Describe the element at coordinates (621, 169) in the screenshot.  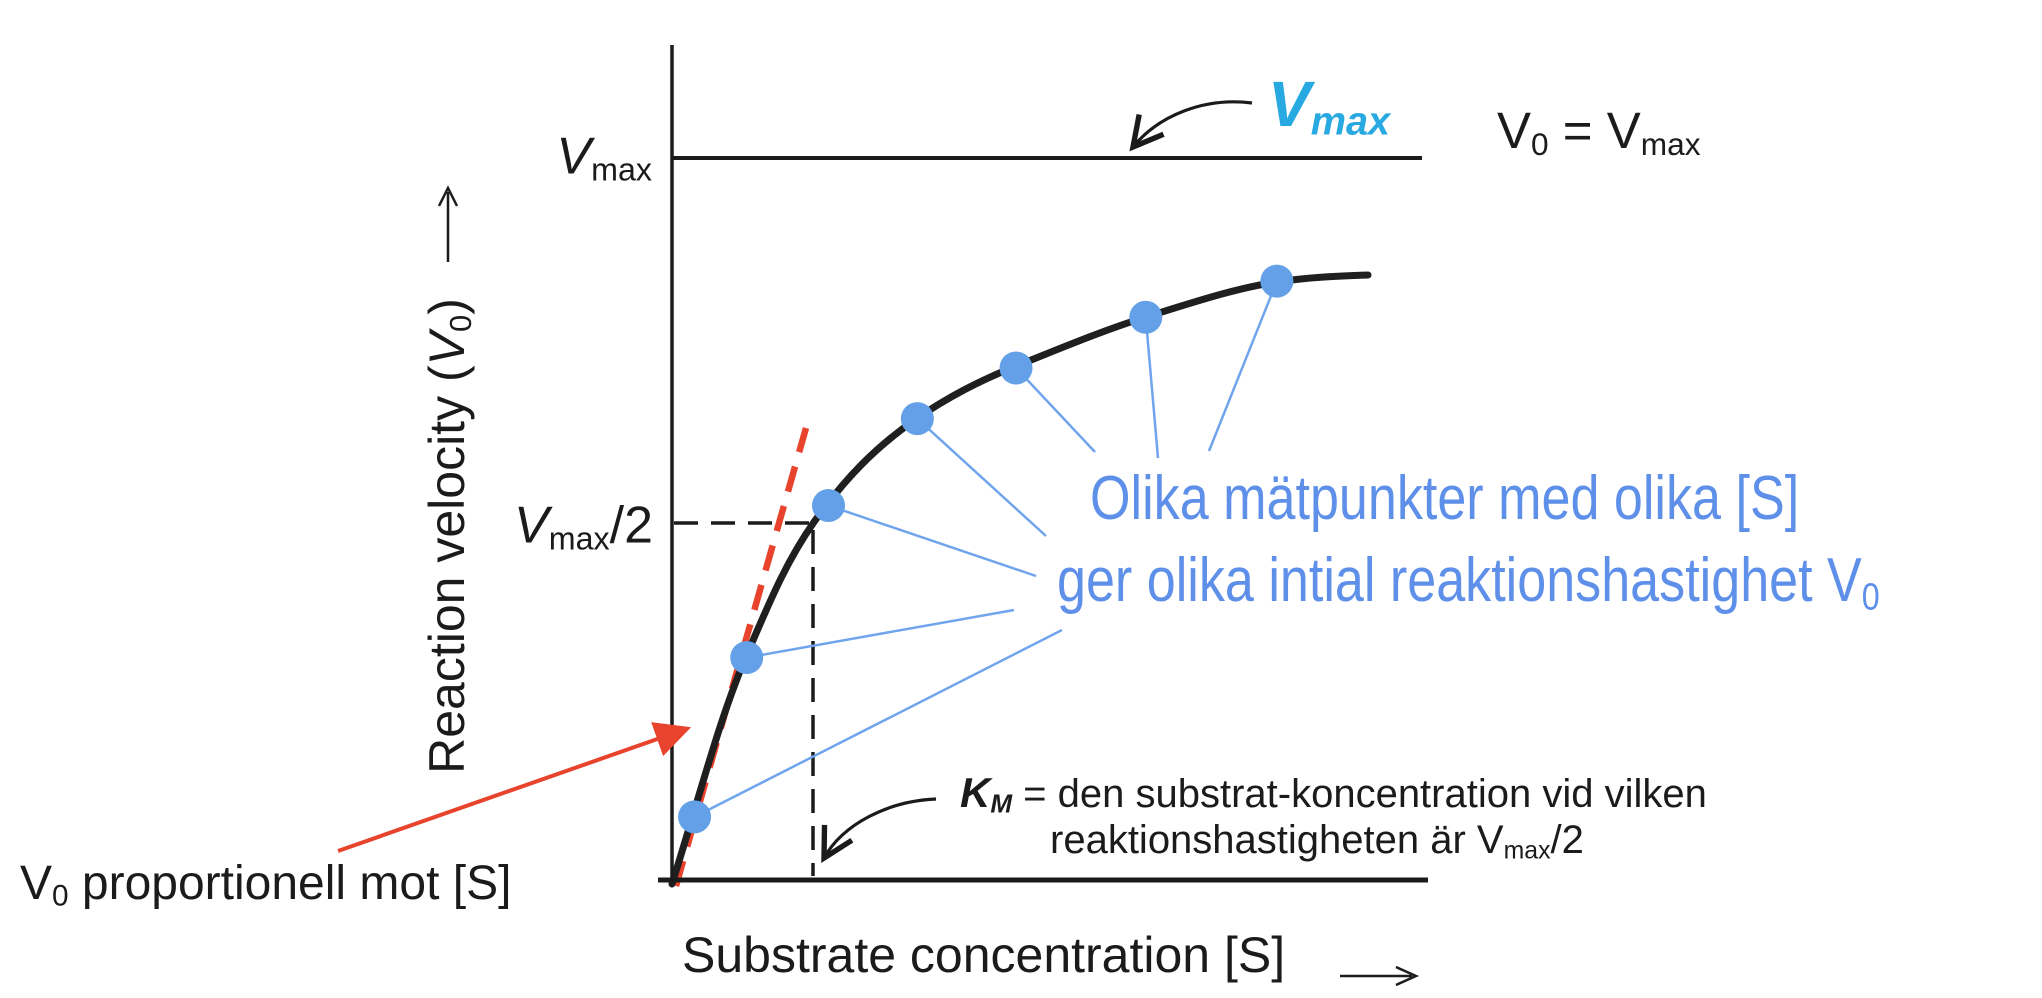
I see `vmax-tick-sub: max` at that location.